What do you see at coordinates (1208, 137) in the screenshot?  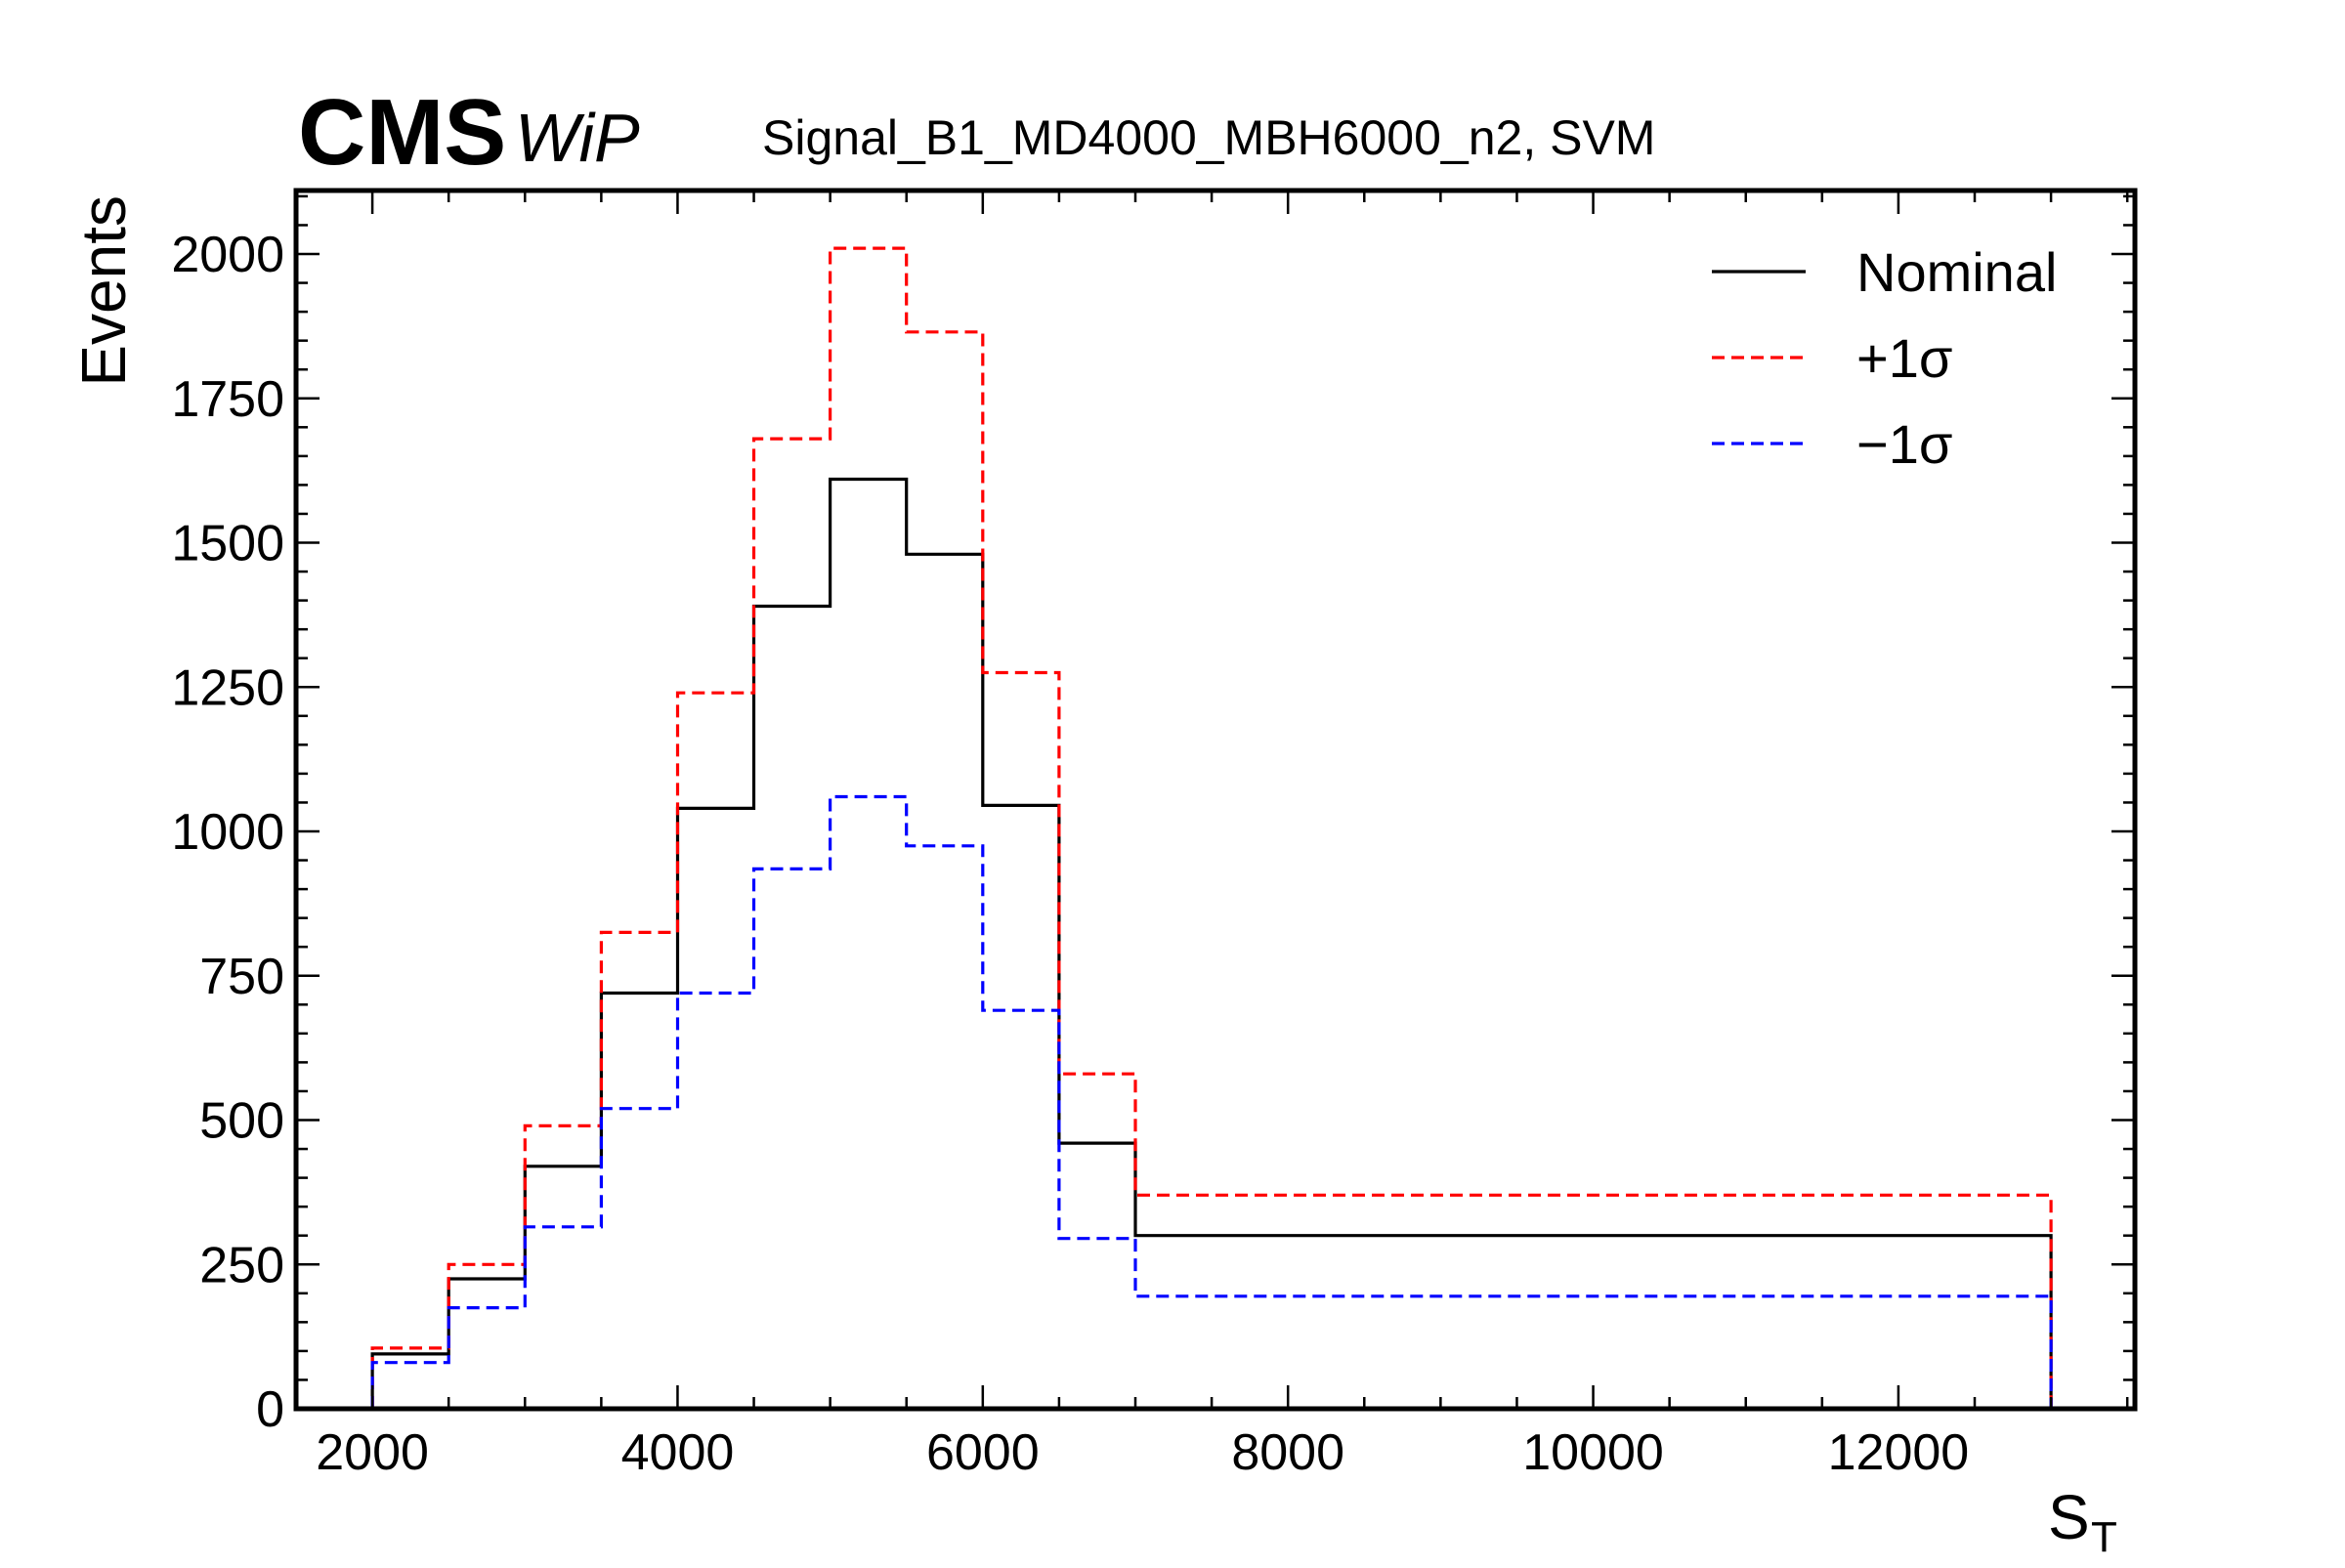 I see `sample-title: Signal_B1_MD4000_MBH6000_n2, SVM` at bounding box center [1208, 137].